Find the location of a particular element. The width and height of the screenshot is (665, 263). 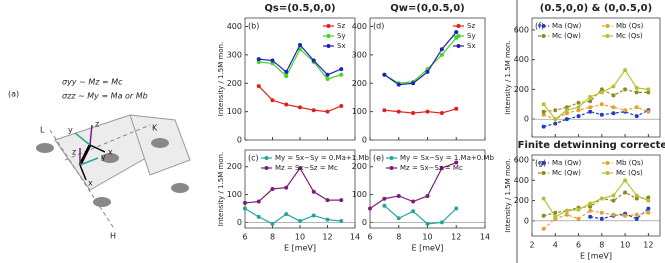

x-tick-label: 10 is located at coordinates (625, 245).